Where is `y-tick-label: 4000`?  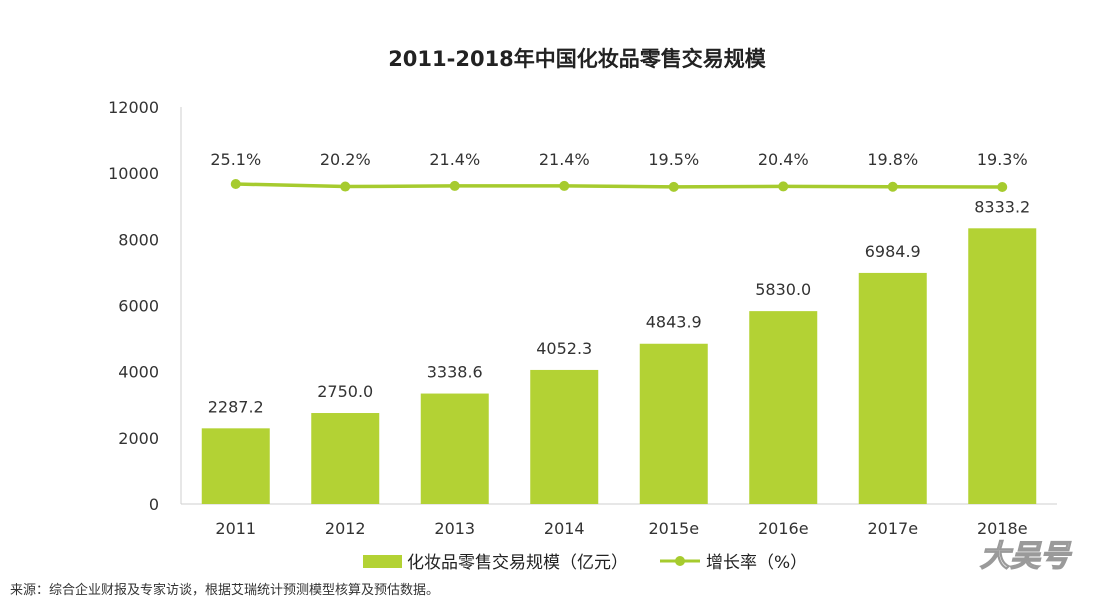
y-tick-label: 4000 is located at coordinates (138, 372).